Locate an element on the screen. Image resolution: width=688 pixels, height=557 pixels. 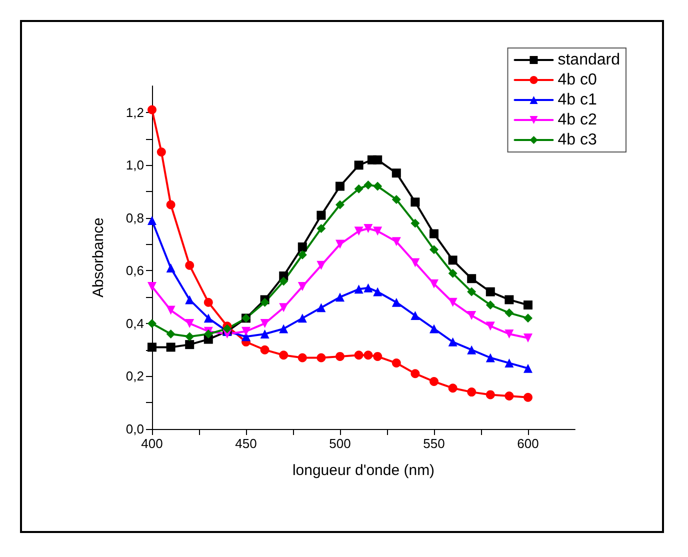
legend-label: 4b c0 is located at coordinates (577, 80).